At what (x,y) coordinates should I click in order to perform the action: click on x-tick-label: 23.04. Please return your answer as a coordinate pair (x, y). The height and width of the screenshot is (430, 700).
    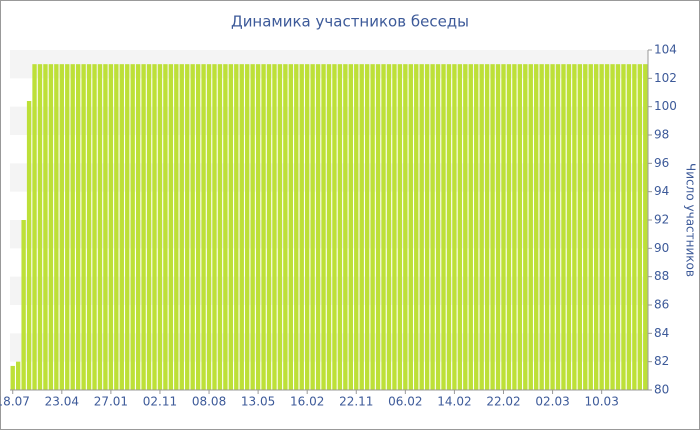
    Looking at the image, I should click on (62, 402).